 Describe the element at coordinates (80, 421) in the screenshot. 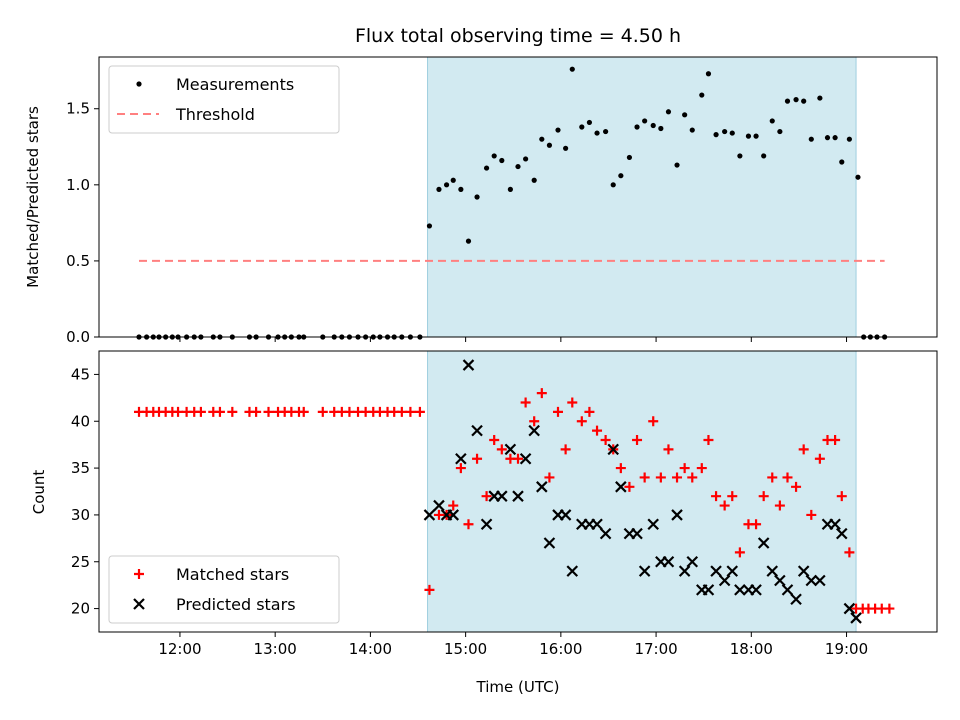

I see `y-tick-label: 40` at that location.